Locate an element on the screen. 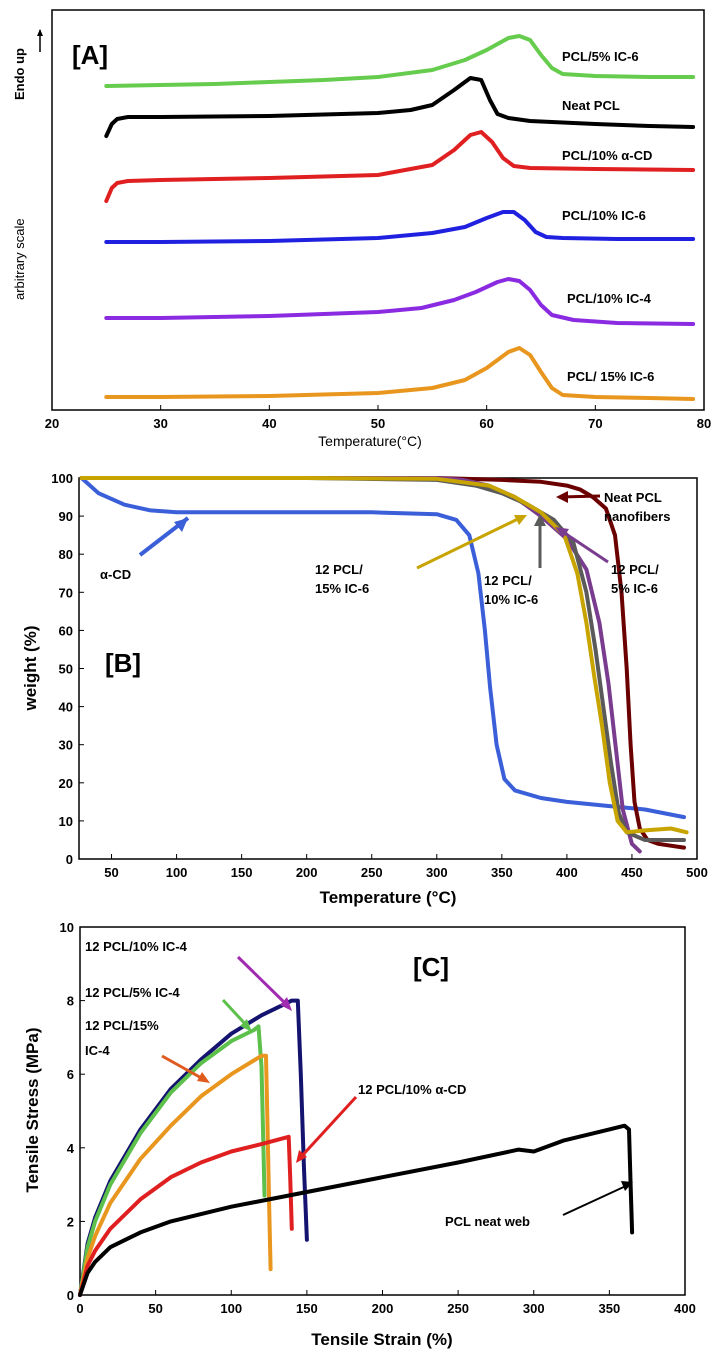 The width and height of the screenshot is (715, 1353). panel-a-label-pcl-10-acd: PCL/10% α-CD is located at coordinates (607, 155).